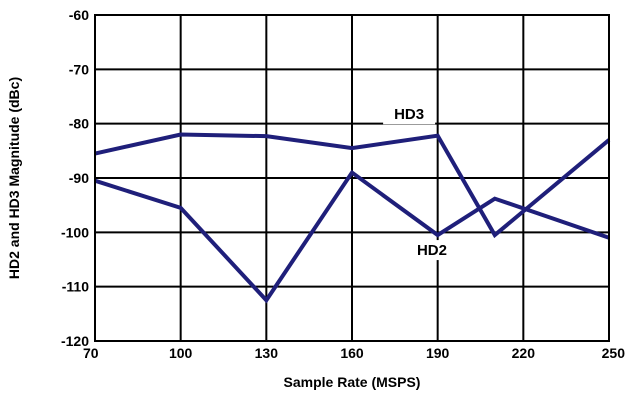 The width and height of the screenshot is (637, 394). Describe the element at coordinates (79, 124) in the screenshot. I see `y-tick-label: -80` at that location.